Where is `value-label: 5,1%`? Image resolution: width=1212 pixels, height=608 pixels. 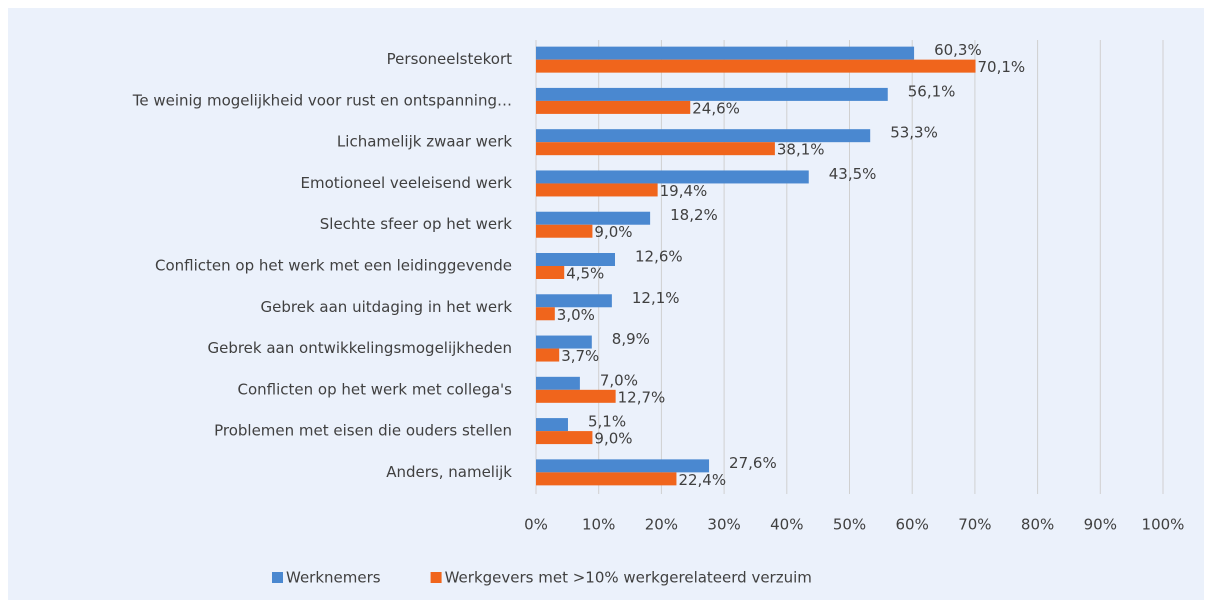 value-label: 5,1% is located at coordinates (607, 422).